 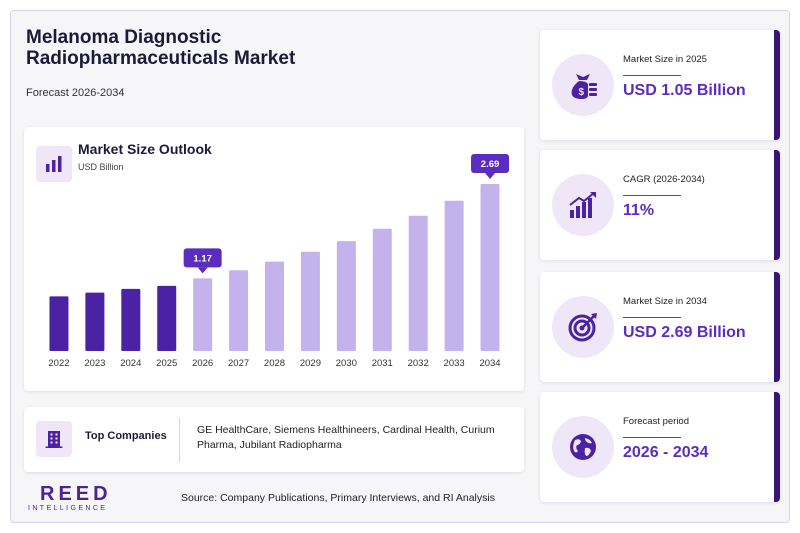 I want to click on stat-value: 2026 - 2034, so click(x=666, y=452).